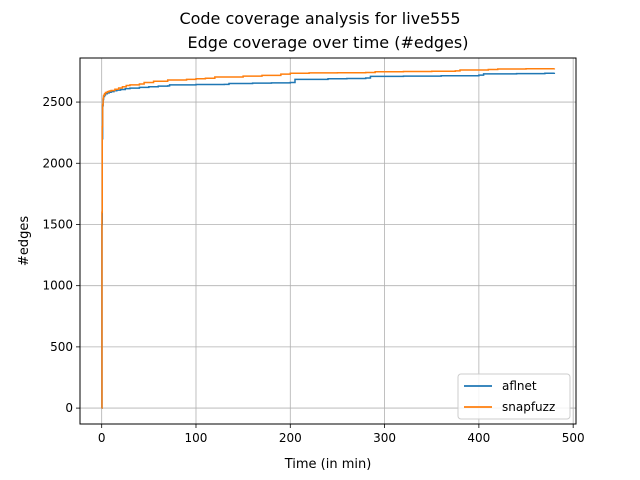  What do you see at coordinates (57, 224) in the screenshot?
I see `y-tick-label: 1500` at bounding box center [57, 224].